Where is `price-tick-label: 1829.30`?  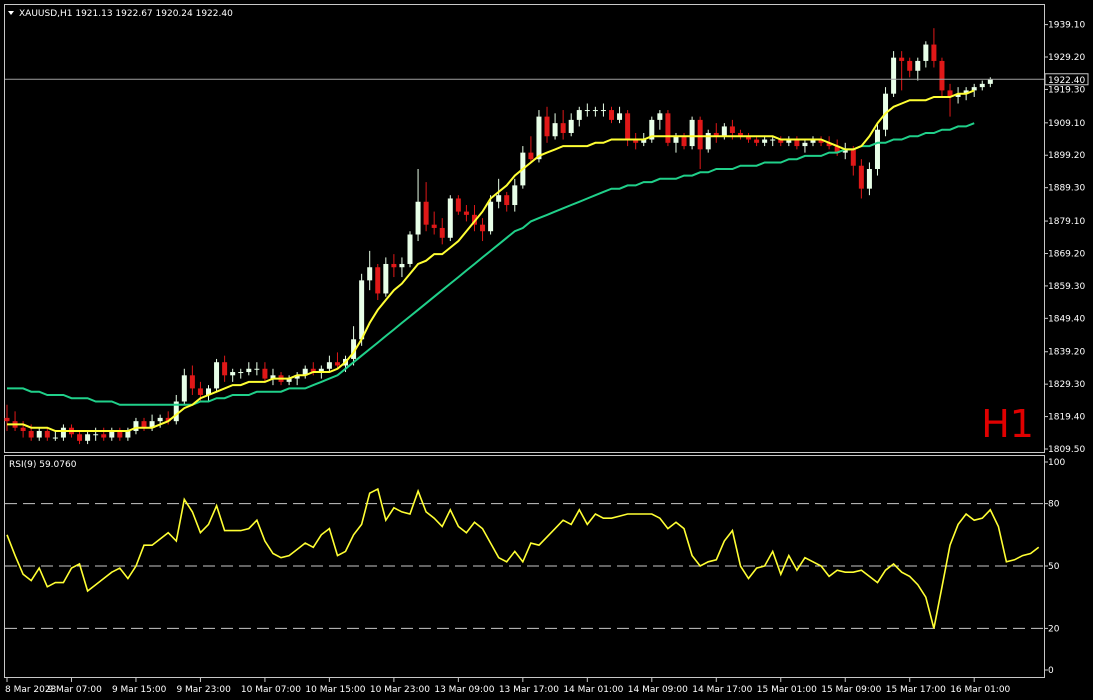 price-tick-label: 1829.30 is located at coordinates (1066, 385).